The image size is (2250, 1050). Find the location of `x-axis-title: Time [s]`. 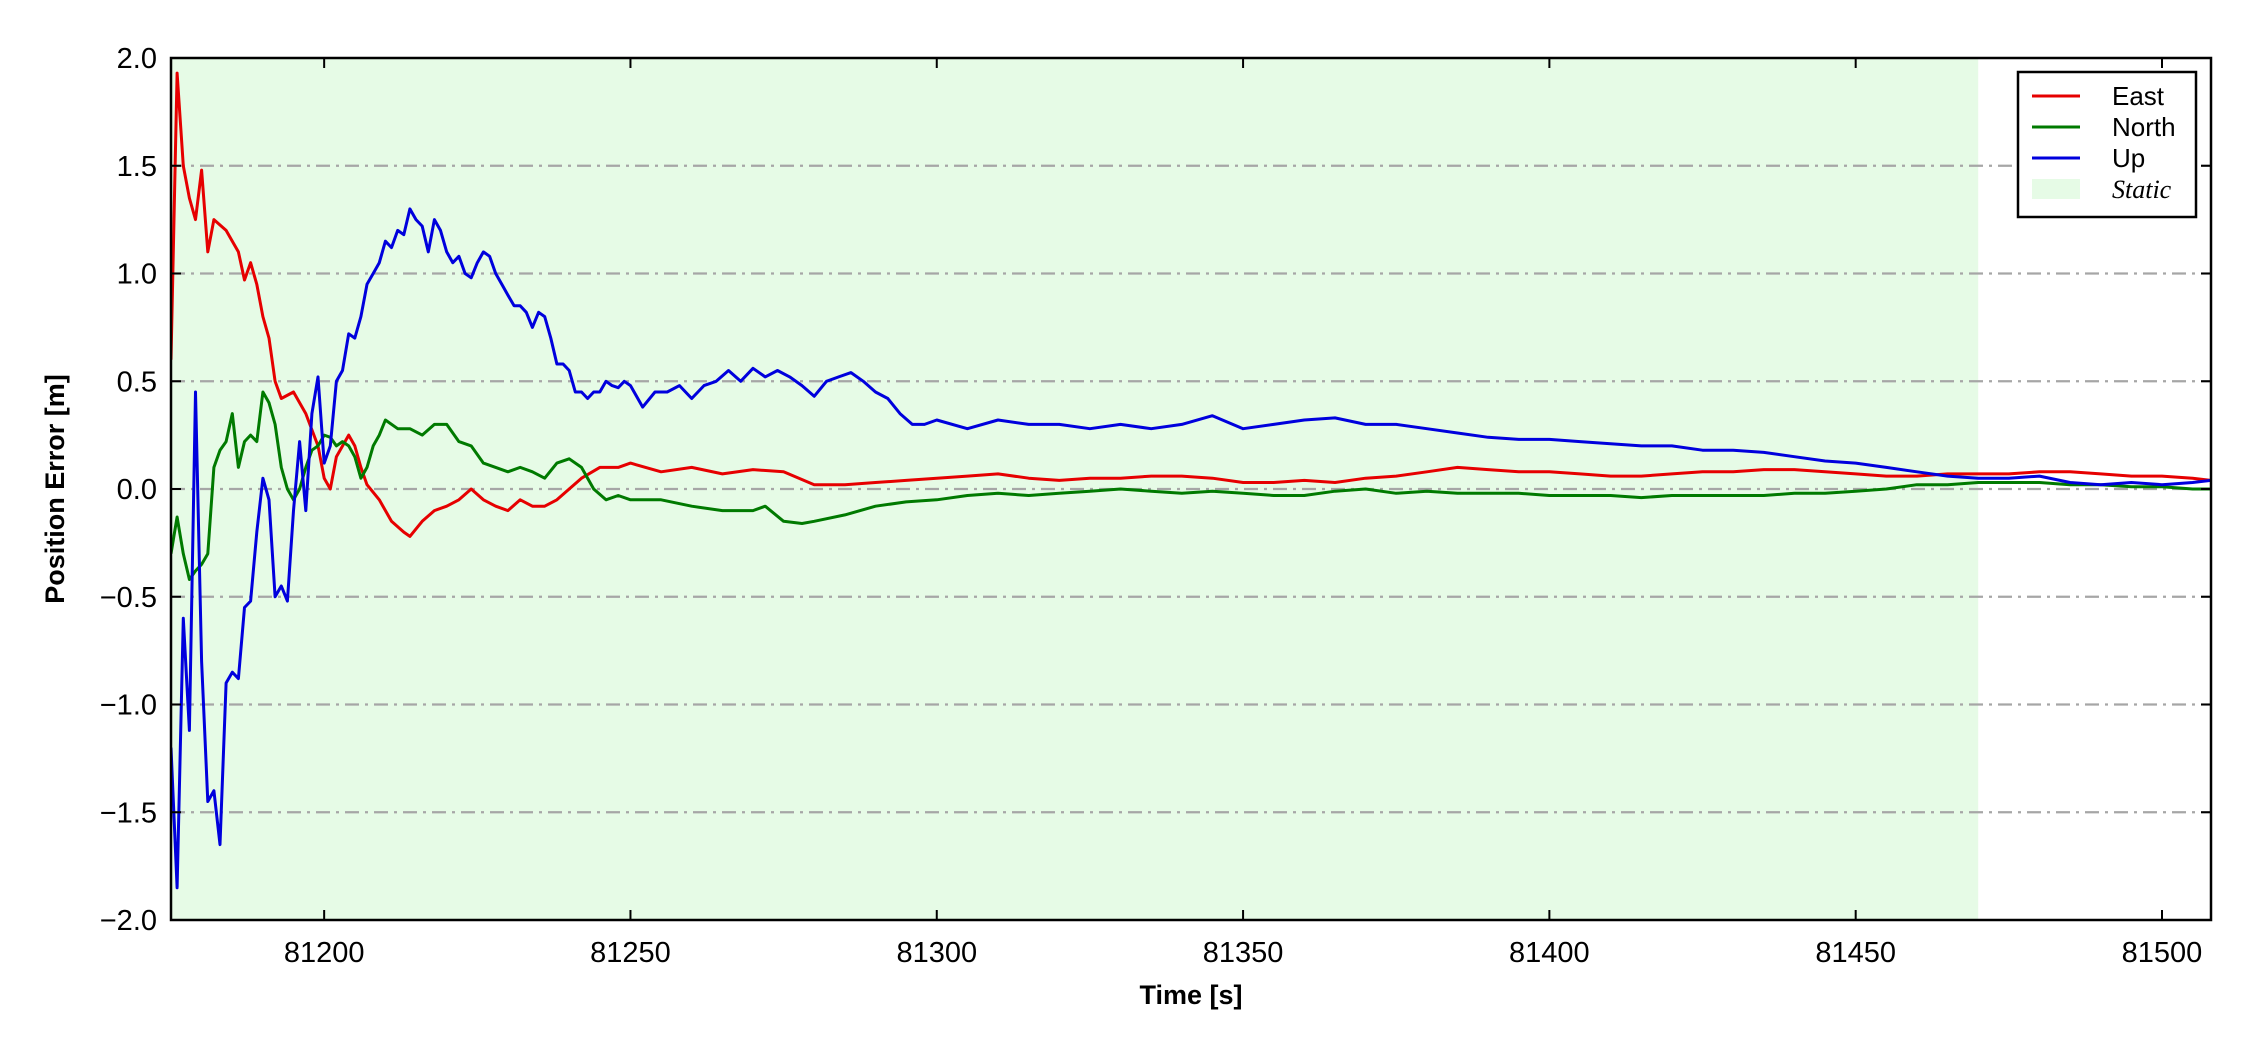

x-axis-title: Time [s] is located at coordinates (1190, 995).